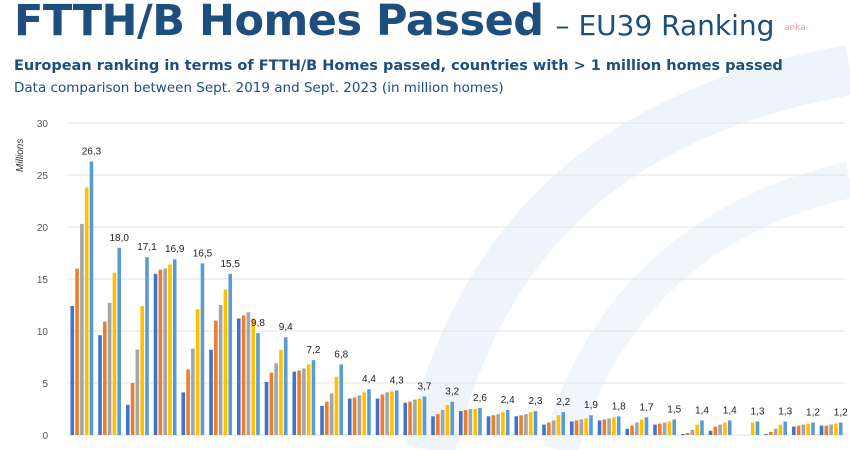  I want to click on y-axis-label: Millions, so click(20, 155).